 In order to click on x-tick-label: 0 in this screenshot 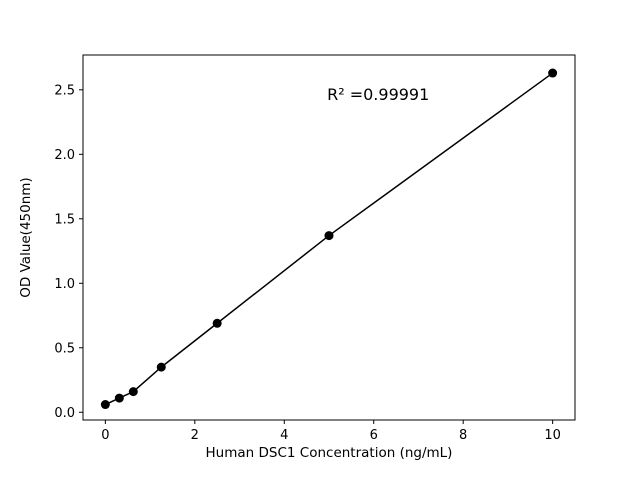, I will do `click(105, 435)`.